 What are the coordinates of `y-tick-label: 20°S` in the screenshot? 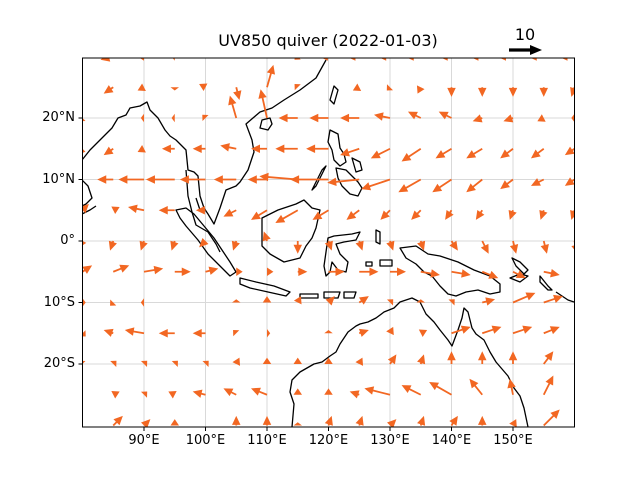 It's located at (59, 363).